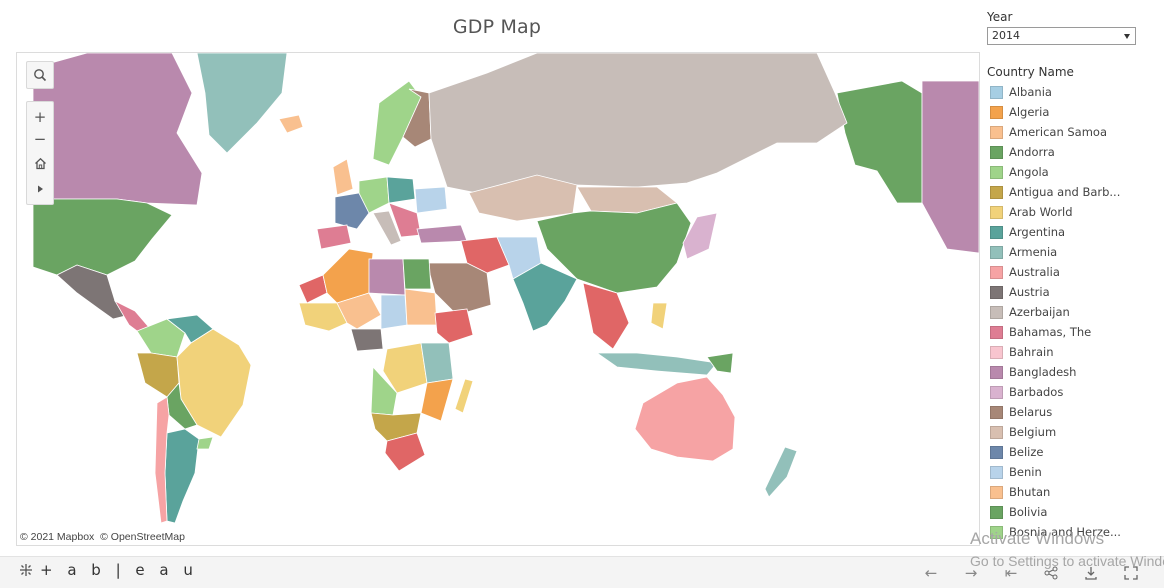 This screenshot has width=1164, height=588. What do you see at coordinates (367, 340) in the screenshot?
I see `region-nigeria` at bounding box center [367, 340].